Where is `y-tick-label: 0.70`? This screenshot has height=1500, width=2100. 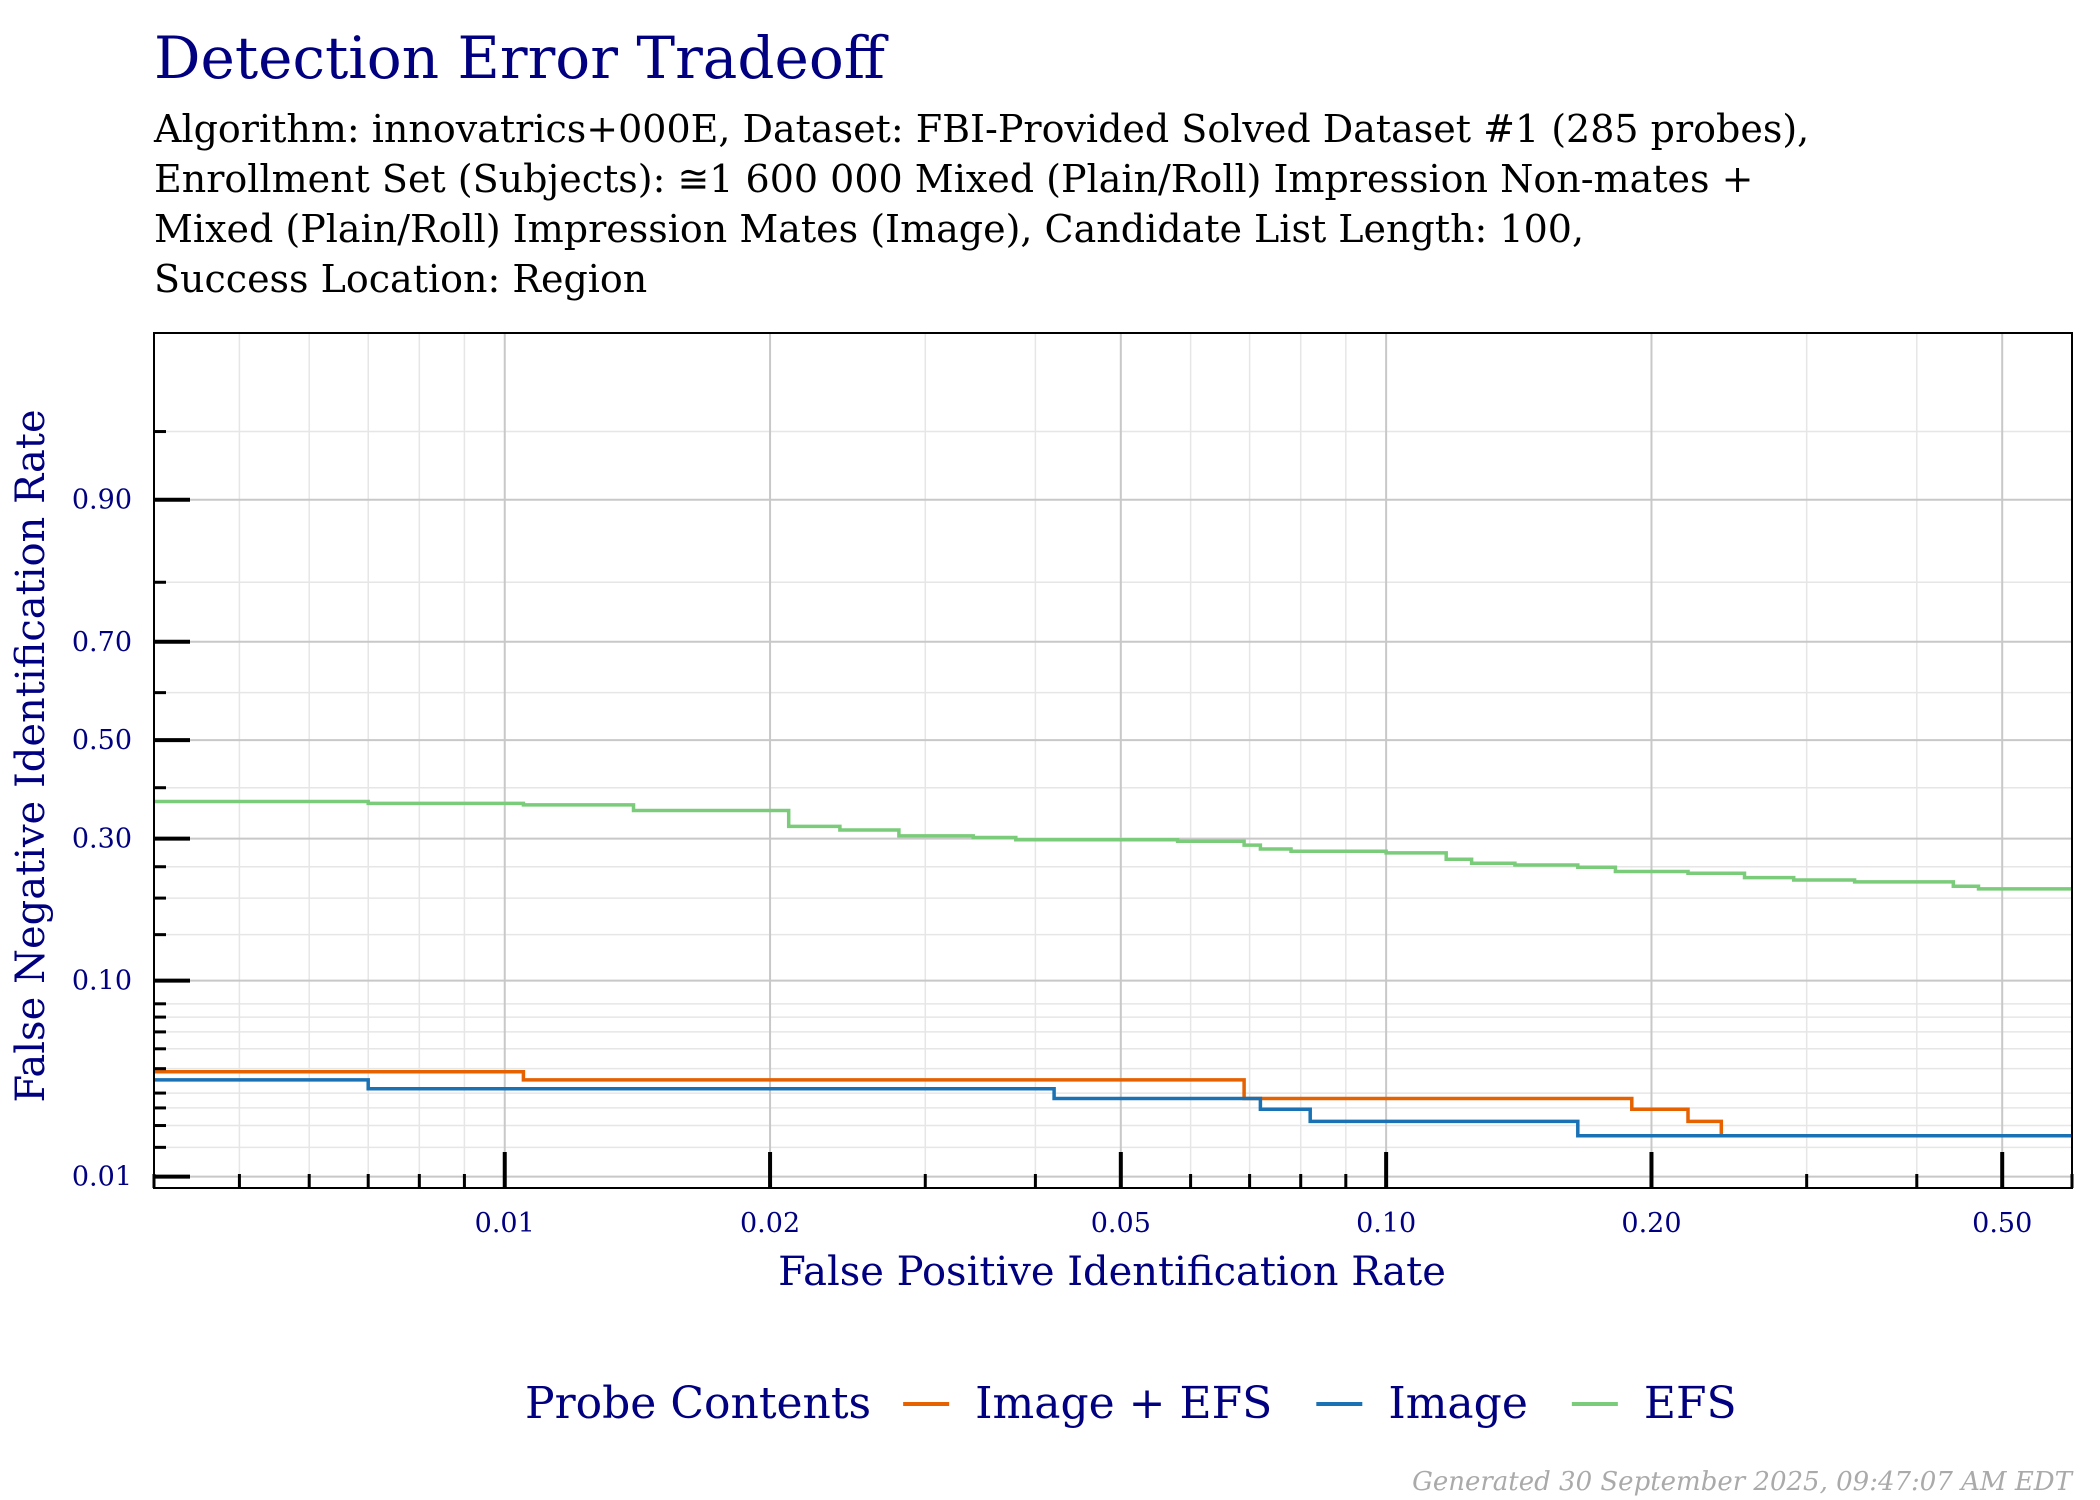 y-tick-label: 0.70 is located at coordinates (102, 642).